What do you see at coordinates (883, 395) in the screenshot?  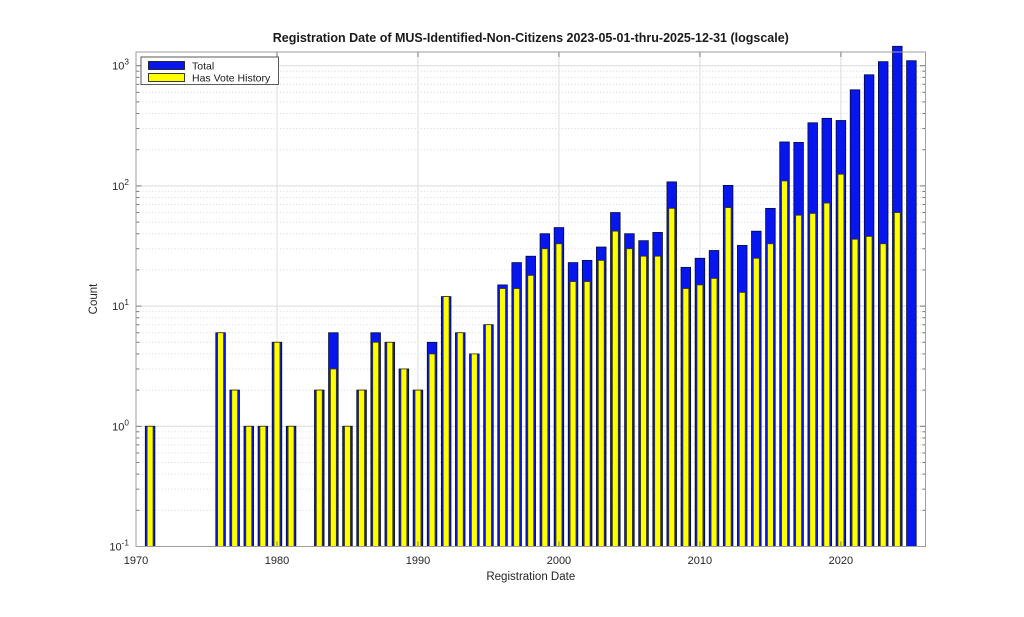 I see `bar-votehistory-2023` at bounding box center [883, 395].